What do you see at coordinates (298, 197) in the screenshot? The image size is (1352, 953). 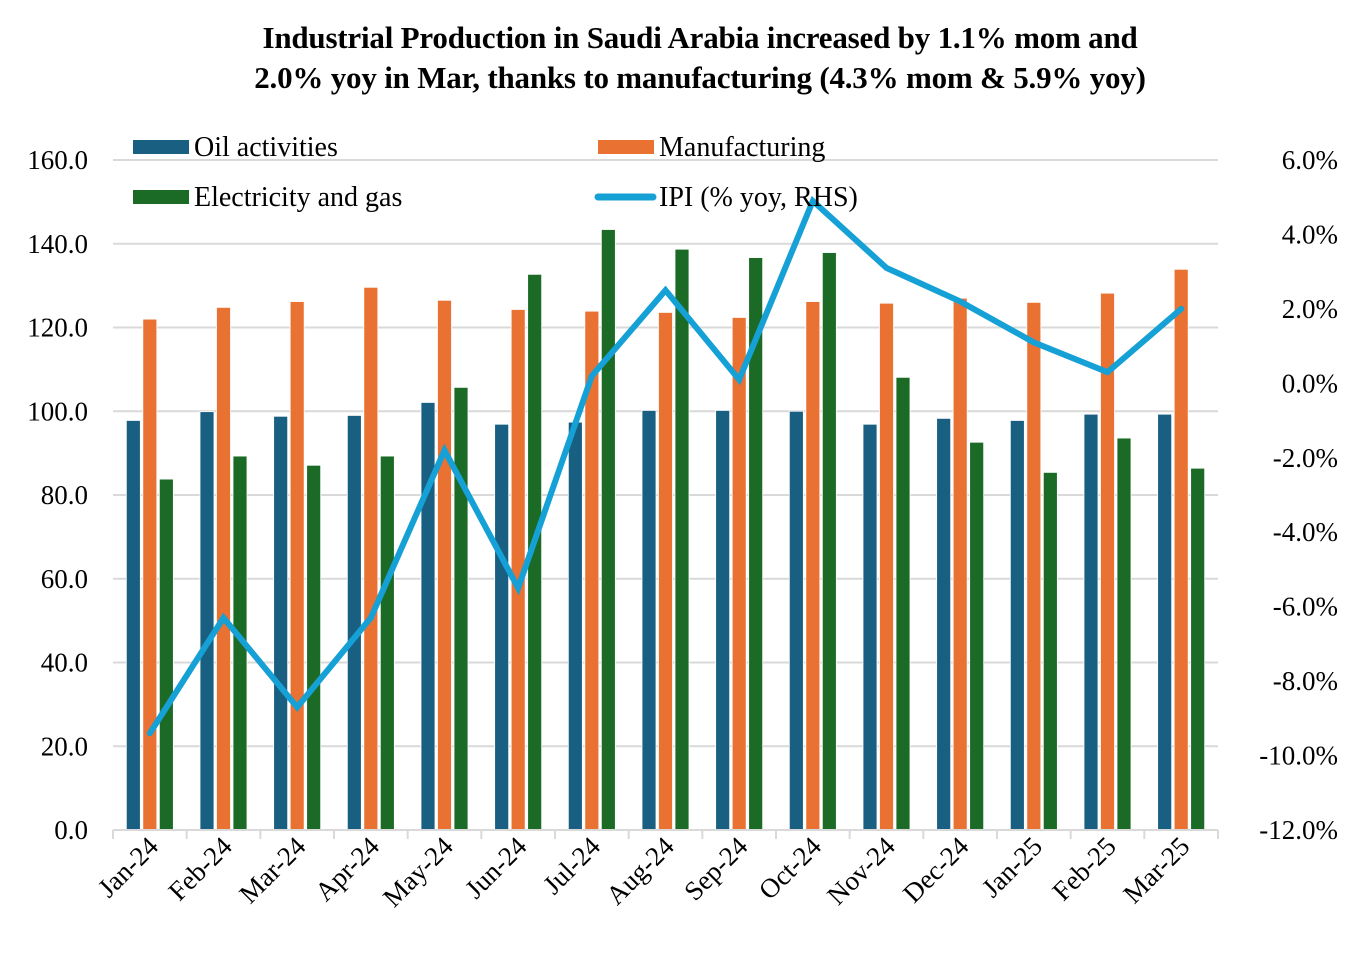 I see `legend-label: Electricity and gas` at bounding box center [298, 197].